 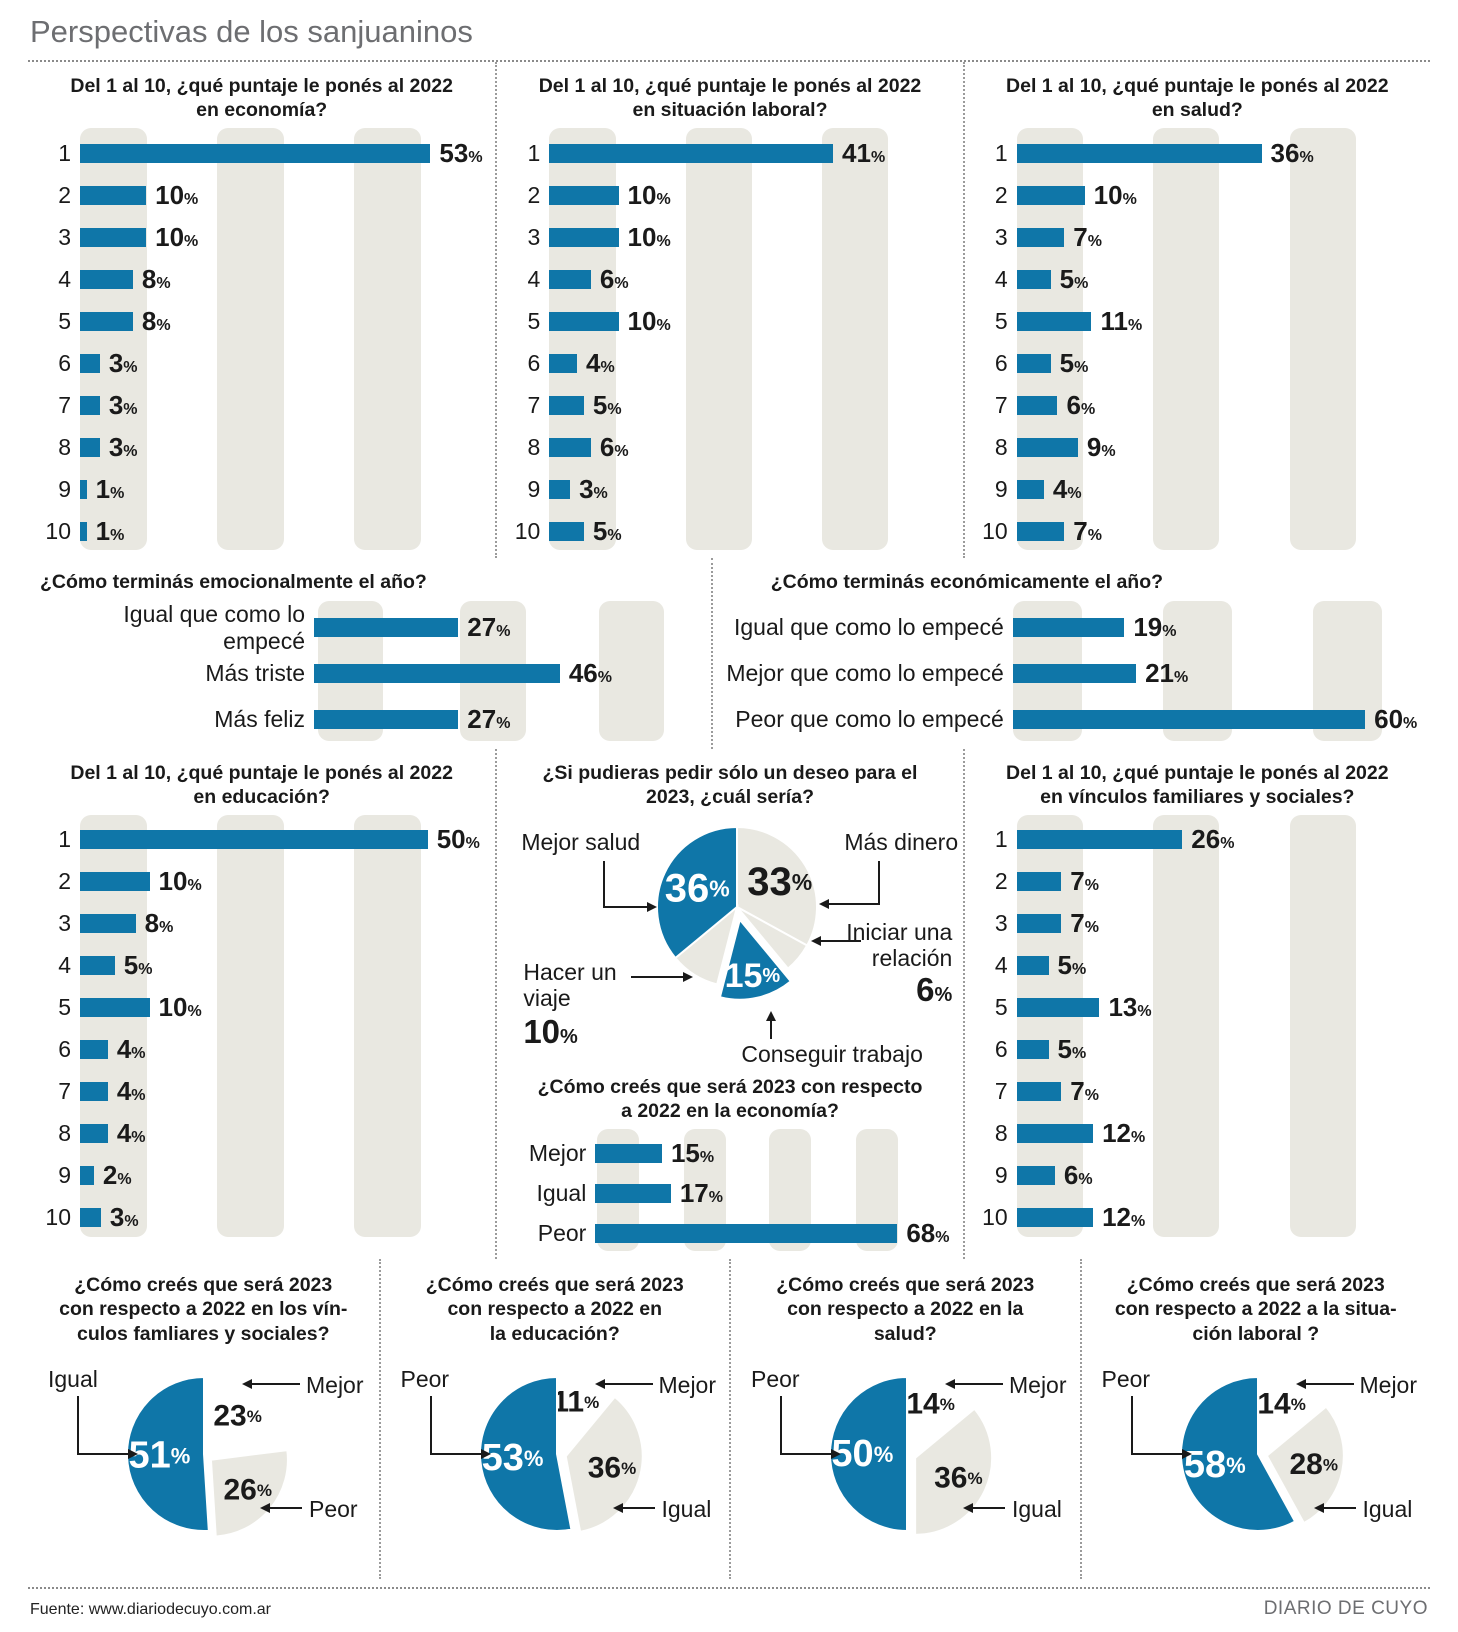 What do you see at coordinates (1197, 110) in the screenshot?
I see `title-line: en salud?` at bounding box center [1197, 110].